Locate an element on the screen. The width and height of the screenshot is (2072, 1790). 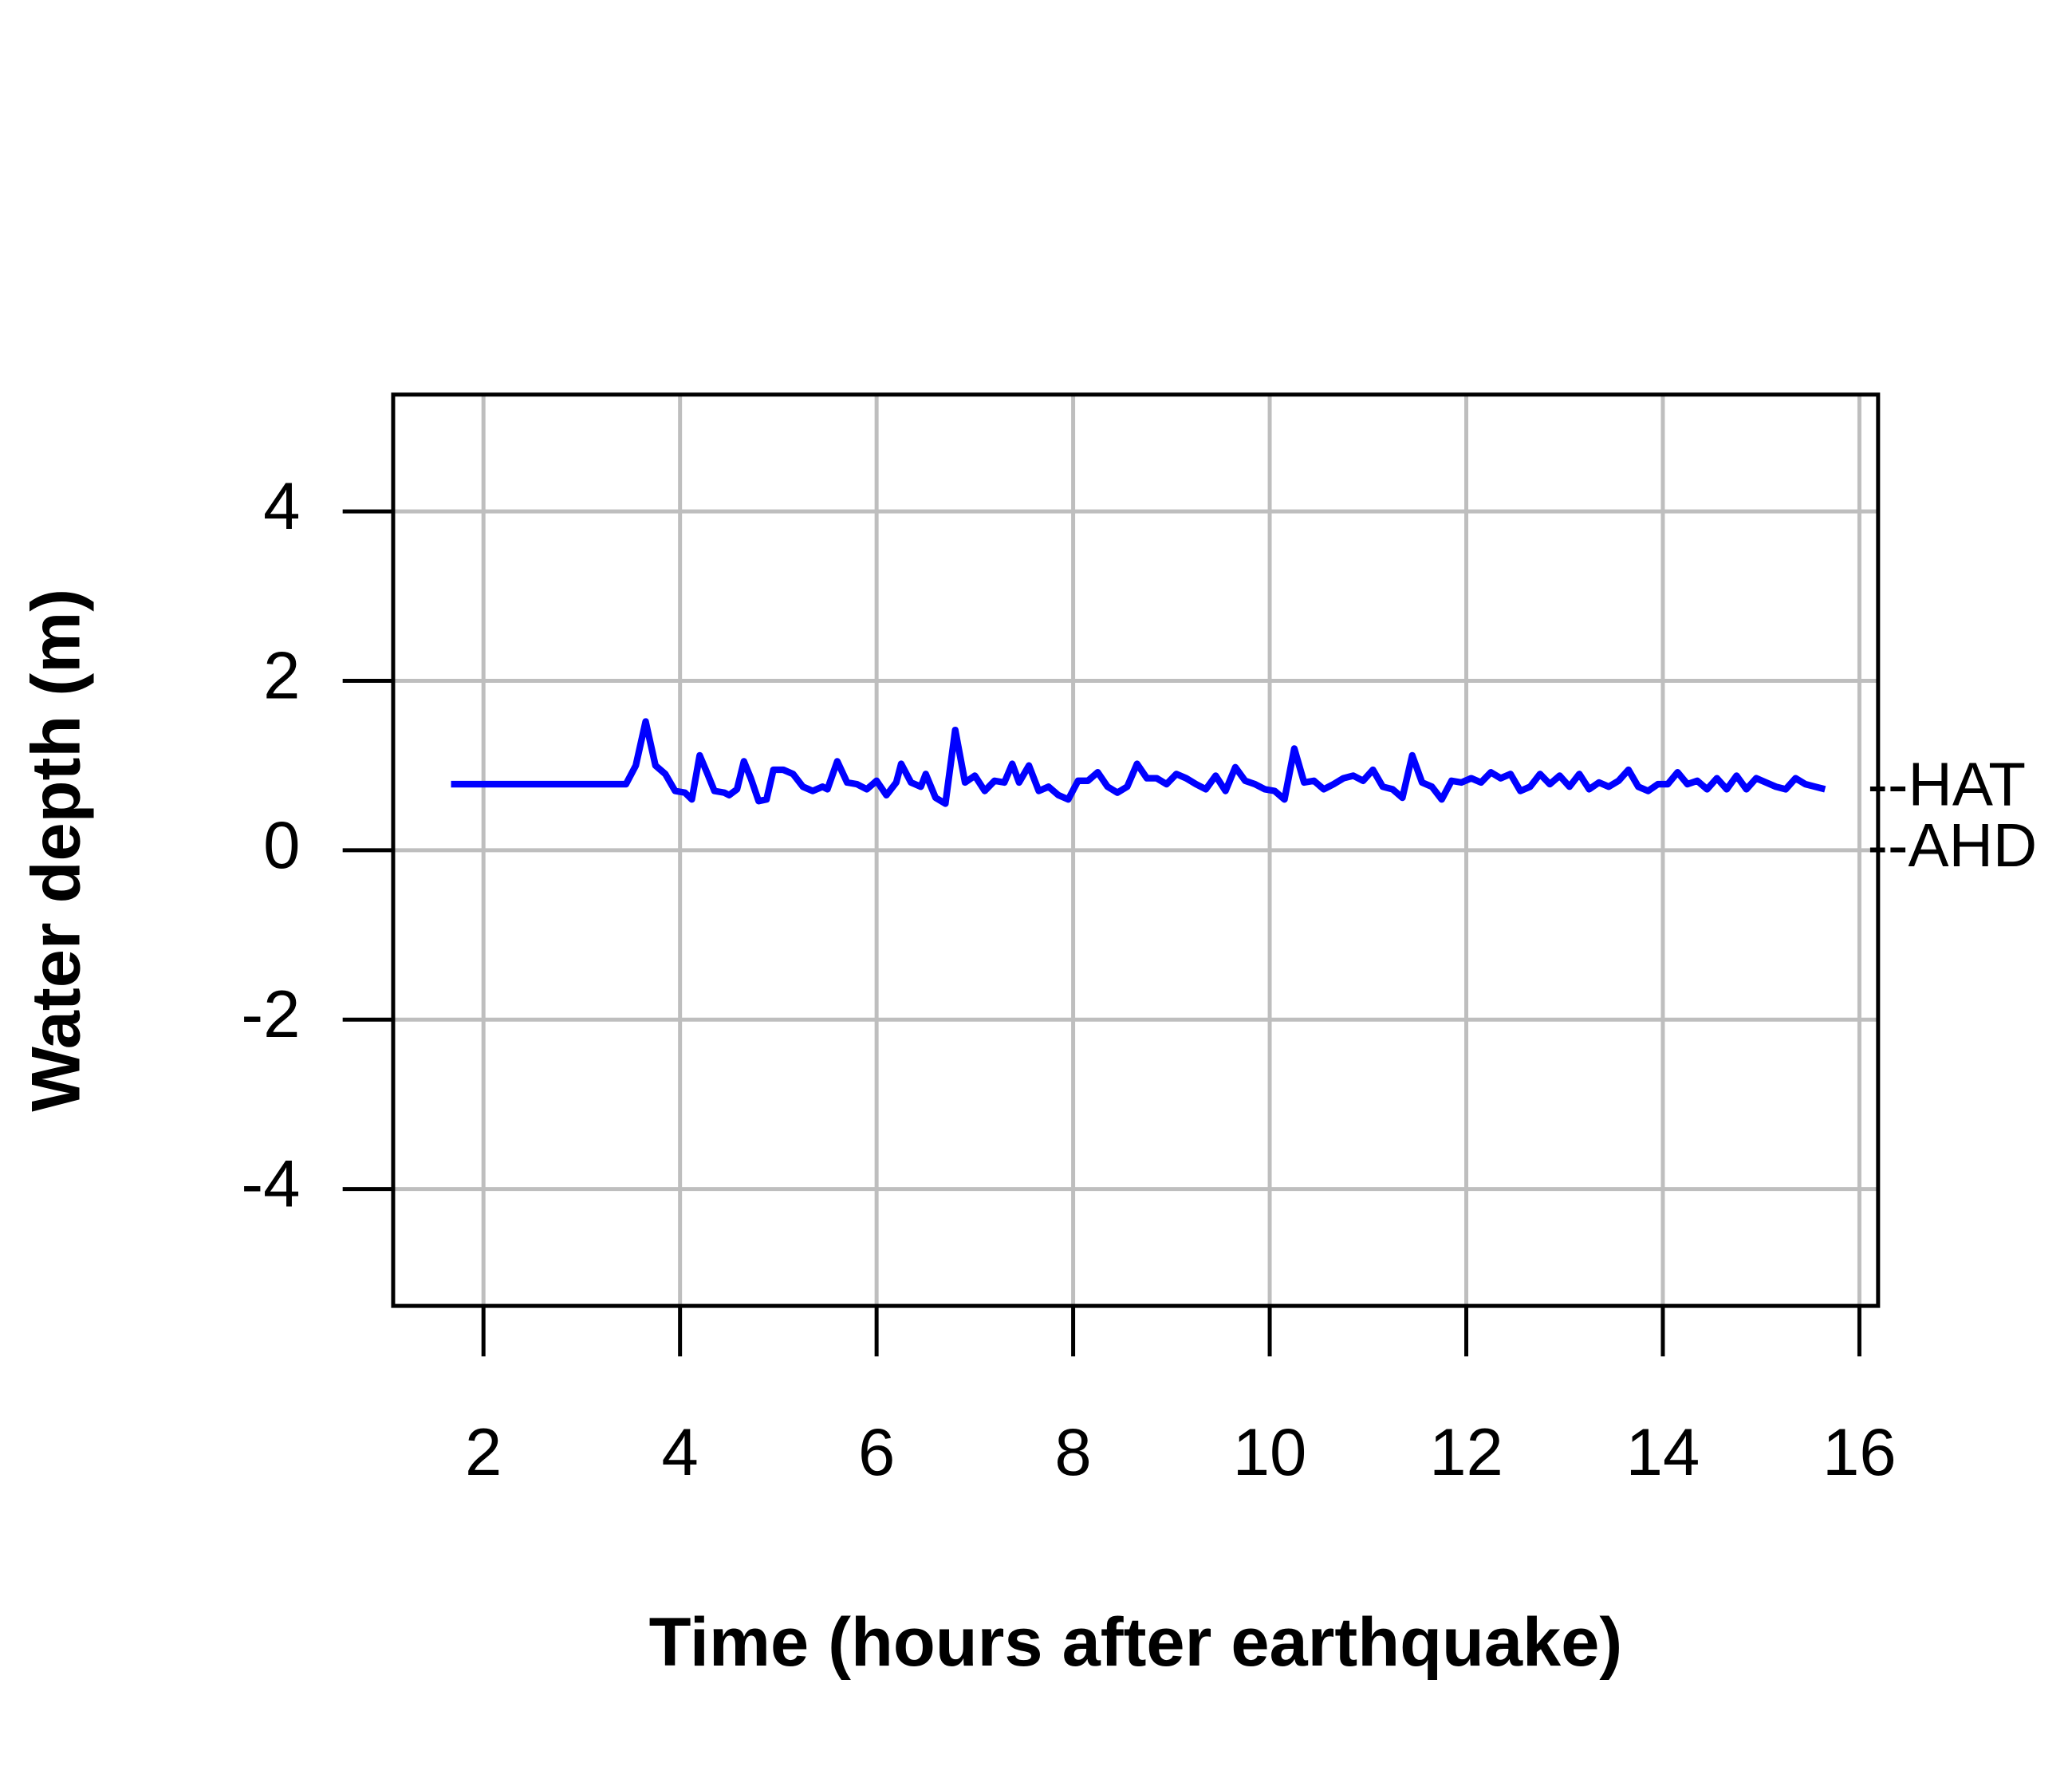
data-line is located at coordinates (1138, 762).